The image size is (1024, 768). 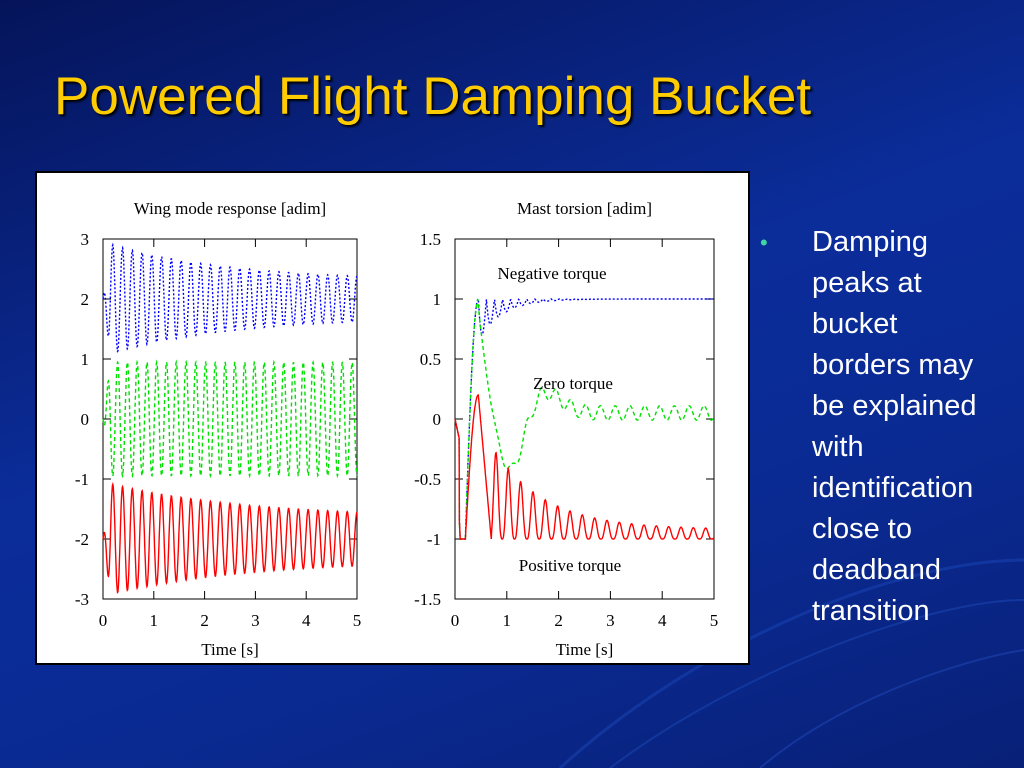 What do you see at coordinates (82, 599) in the screenshot?
I see `y-tick-label: -3` at bounding box center [82, 599].